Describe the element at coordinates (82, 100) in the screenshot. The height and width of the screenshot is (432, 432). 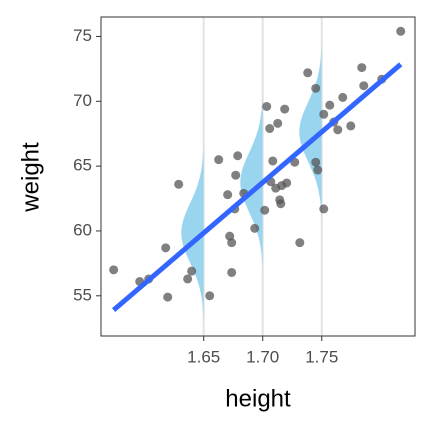
I see `y-tick-label: 70` at that location.